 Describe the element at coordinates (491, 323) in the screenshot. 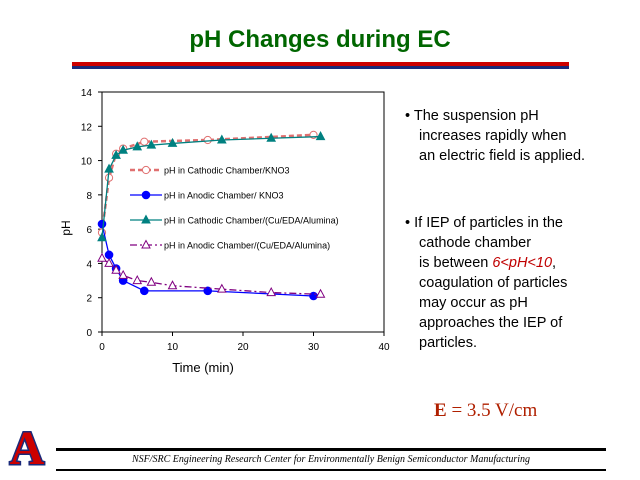

I see `bullet-line: approaches the IEP of` at that location.